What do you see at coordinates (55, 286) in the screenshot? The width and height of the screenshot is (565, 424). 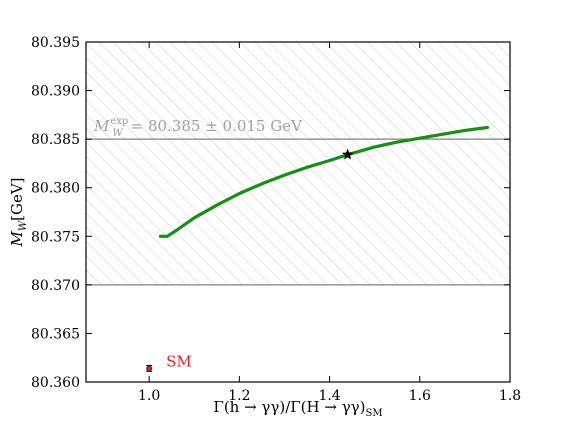 I see `y-tick-label: 80.370` at bounding box center [55, 286].